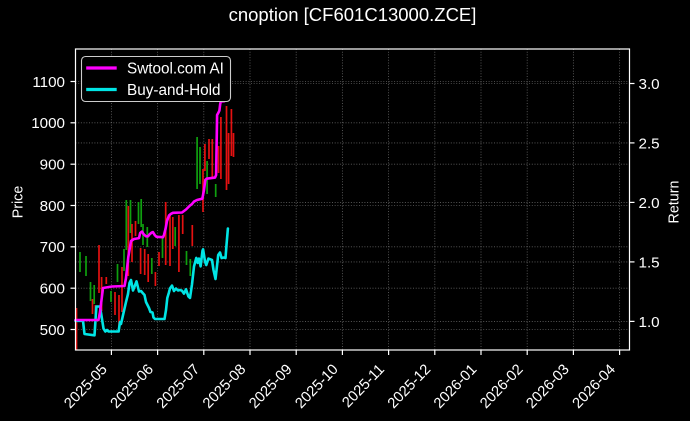 This screenshot has height=421, width=690. I want to click on svg-text: Return, so click(675, 202).